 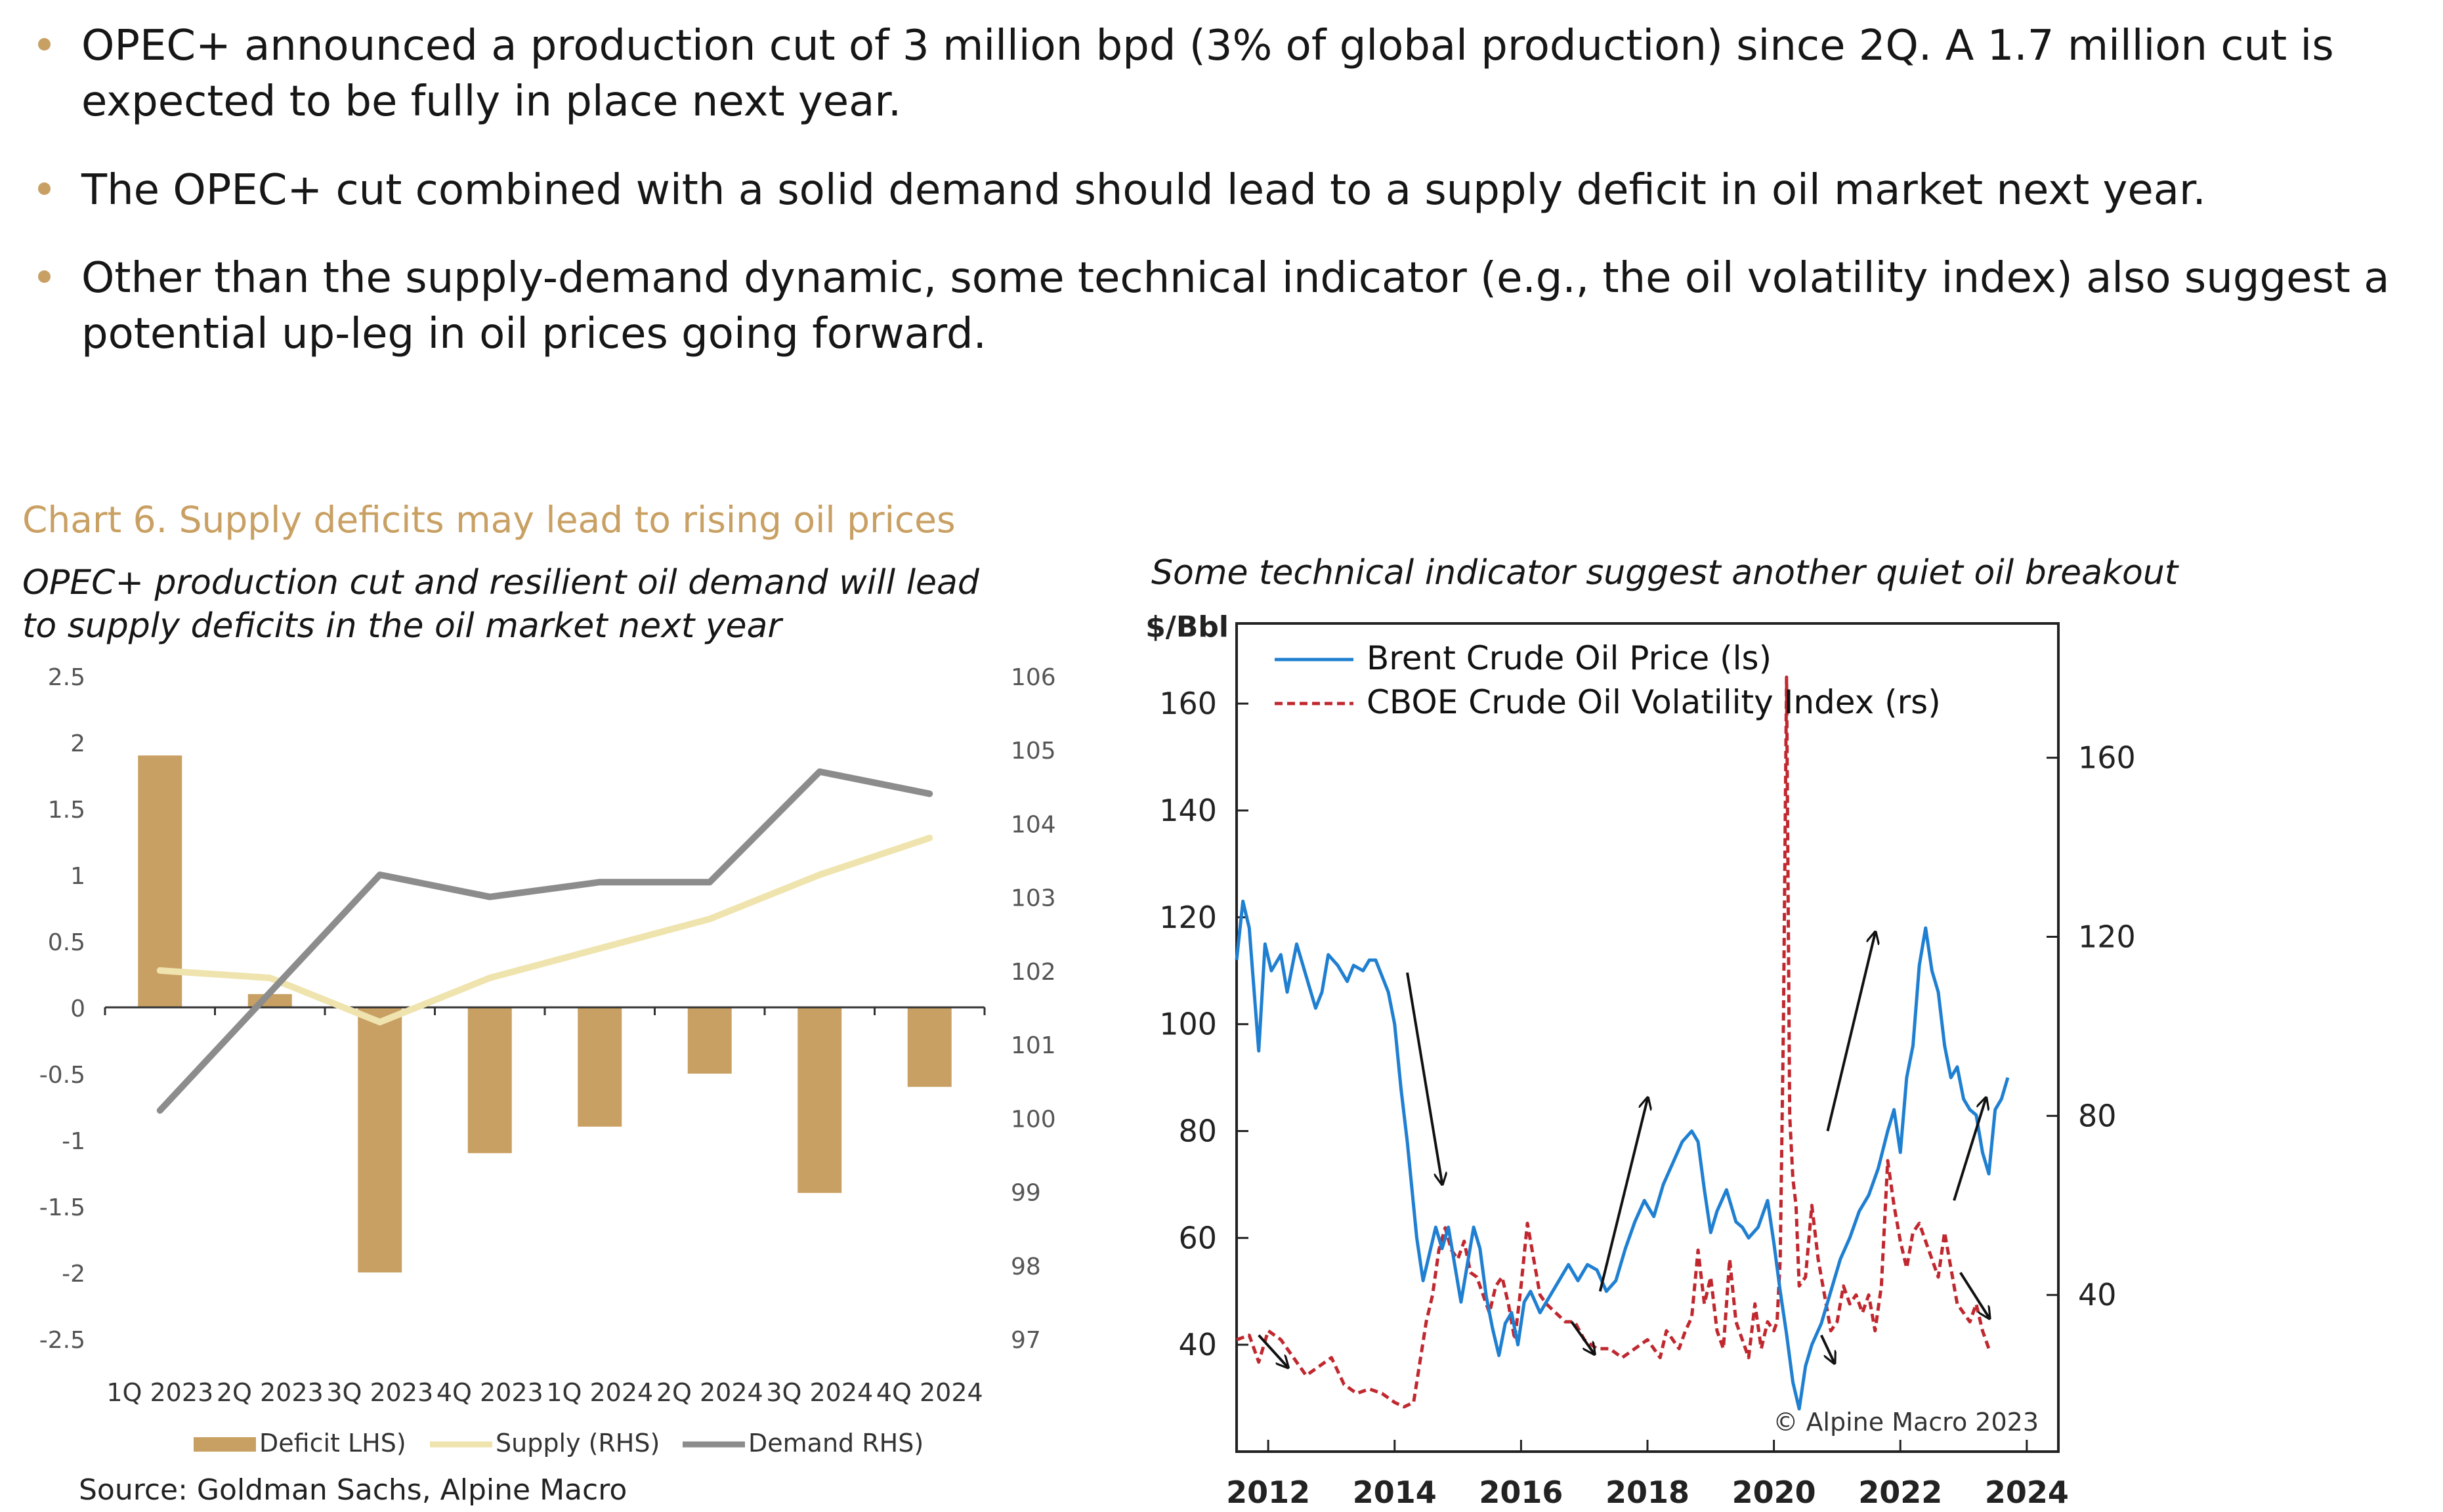 I want to click on y-left-tick-label: -2.5, so click(x=62, y=1340).